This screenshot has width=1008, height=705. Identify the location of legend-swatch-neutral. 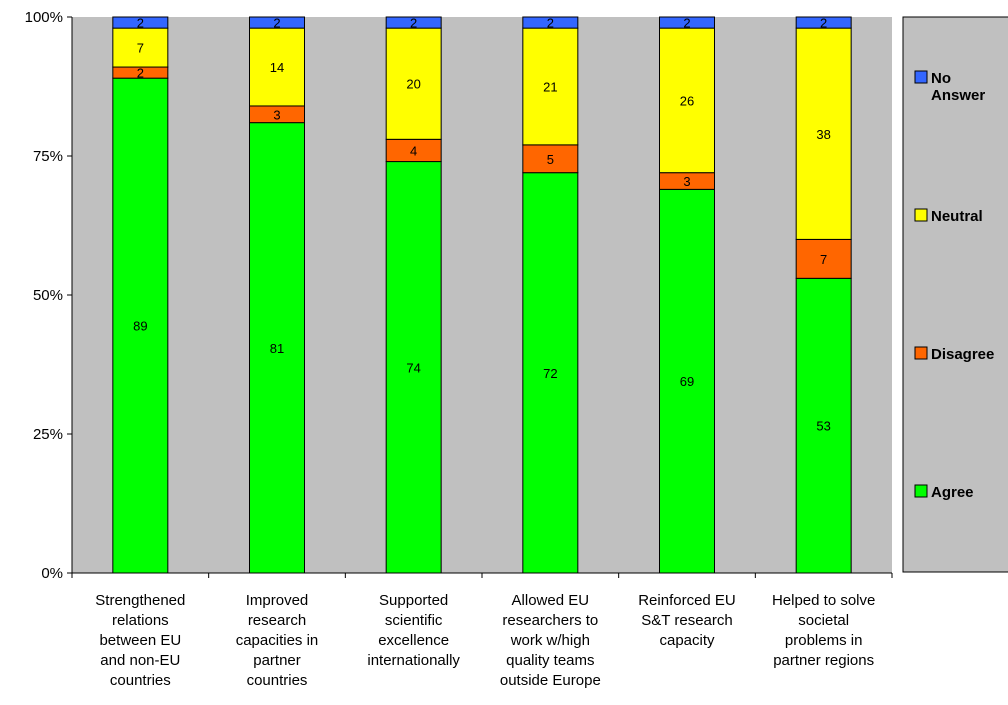
(921, 215).